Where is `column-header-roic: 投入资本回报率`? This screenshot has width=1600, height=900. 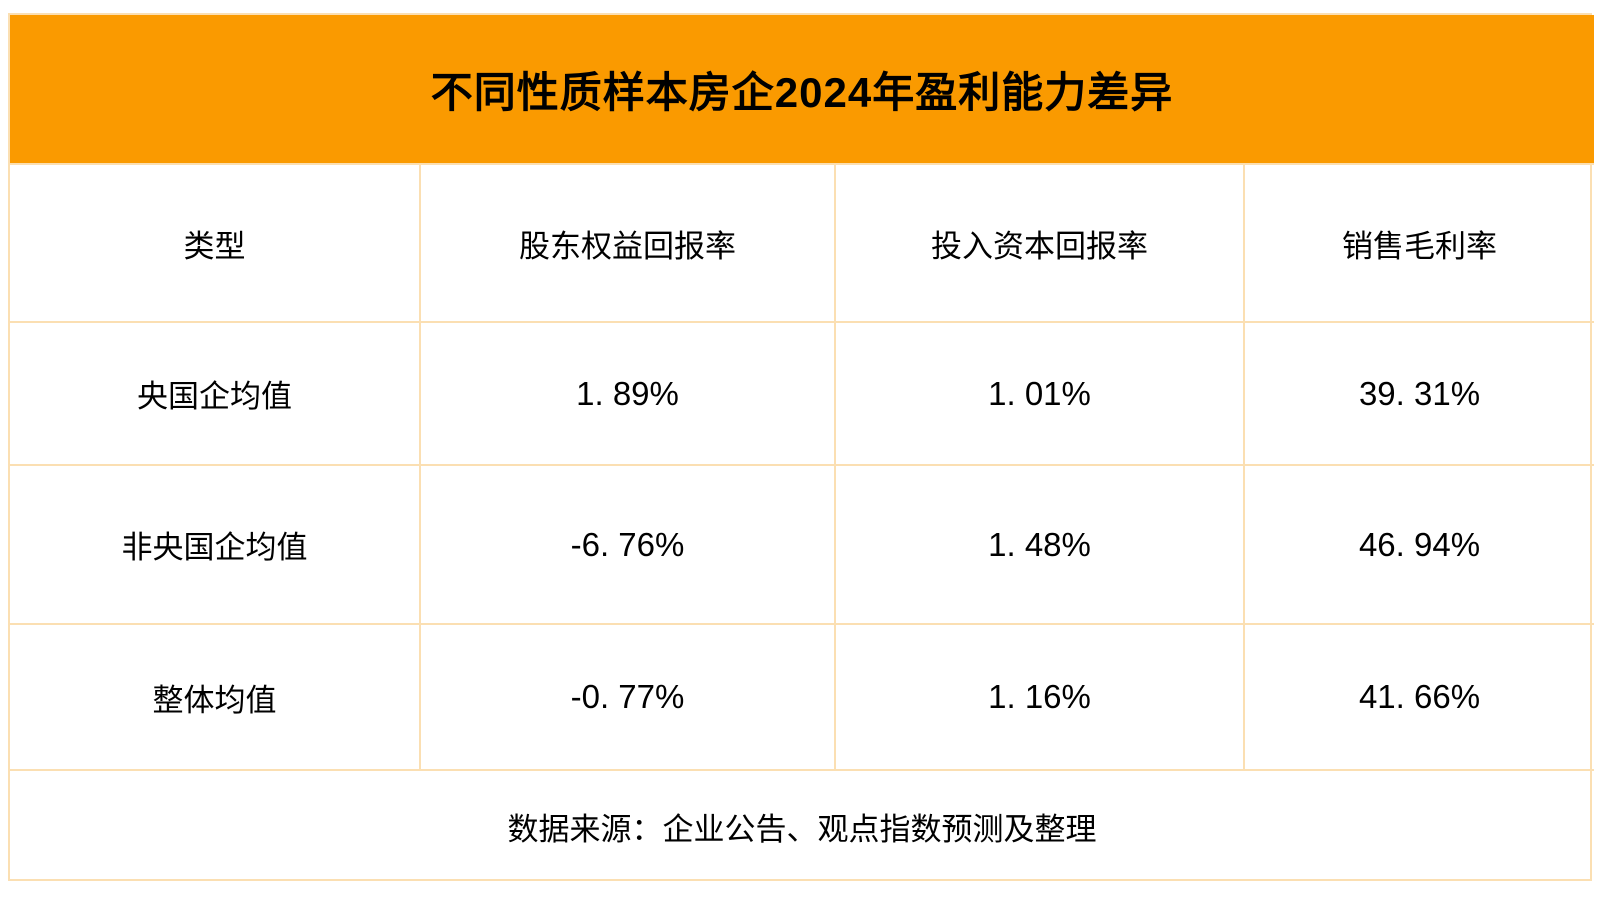 column-header-roic: 投入资本回报率 is located at coordinates (1040, 244).